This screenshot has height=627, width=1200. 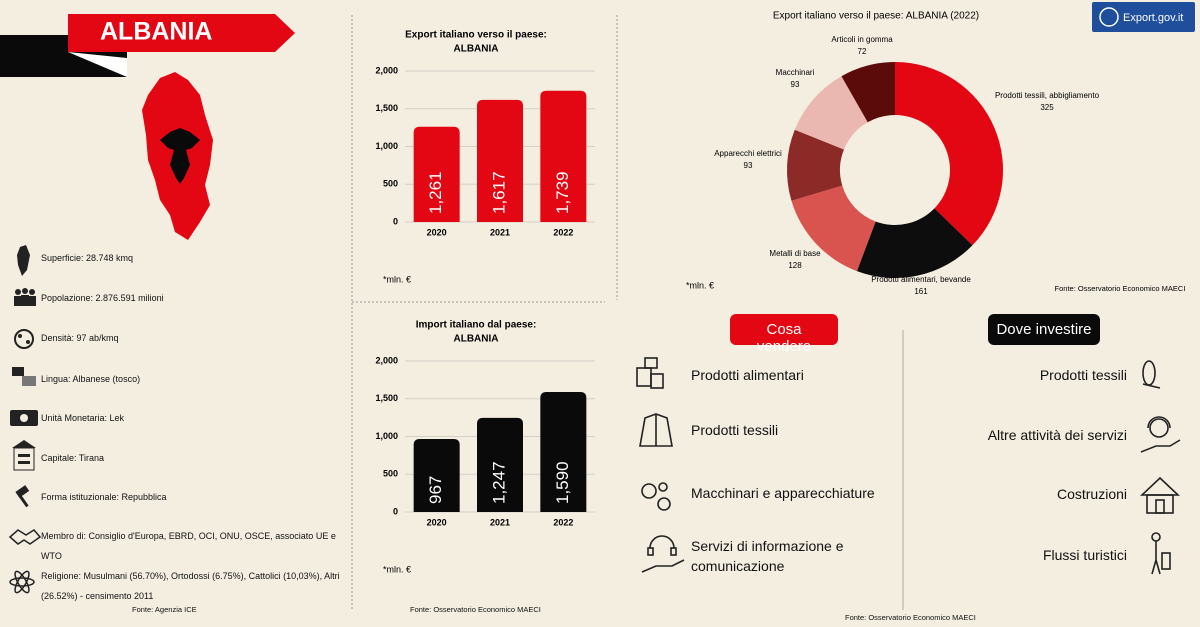 I want to click on value-label: 967, so click(x=435, y=490).